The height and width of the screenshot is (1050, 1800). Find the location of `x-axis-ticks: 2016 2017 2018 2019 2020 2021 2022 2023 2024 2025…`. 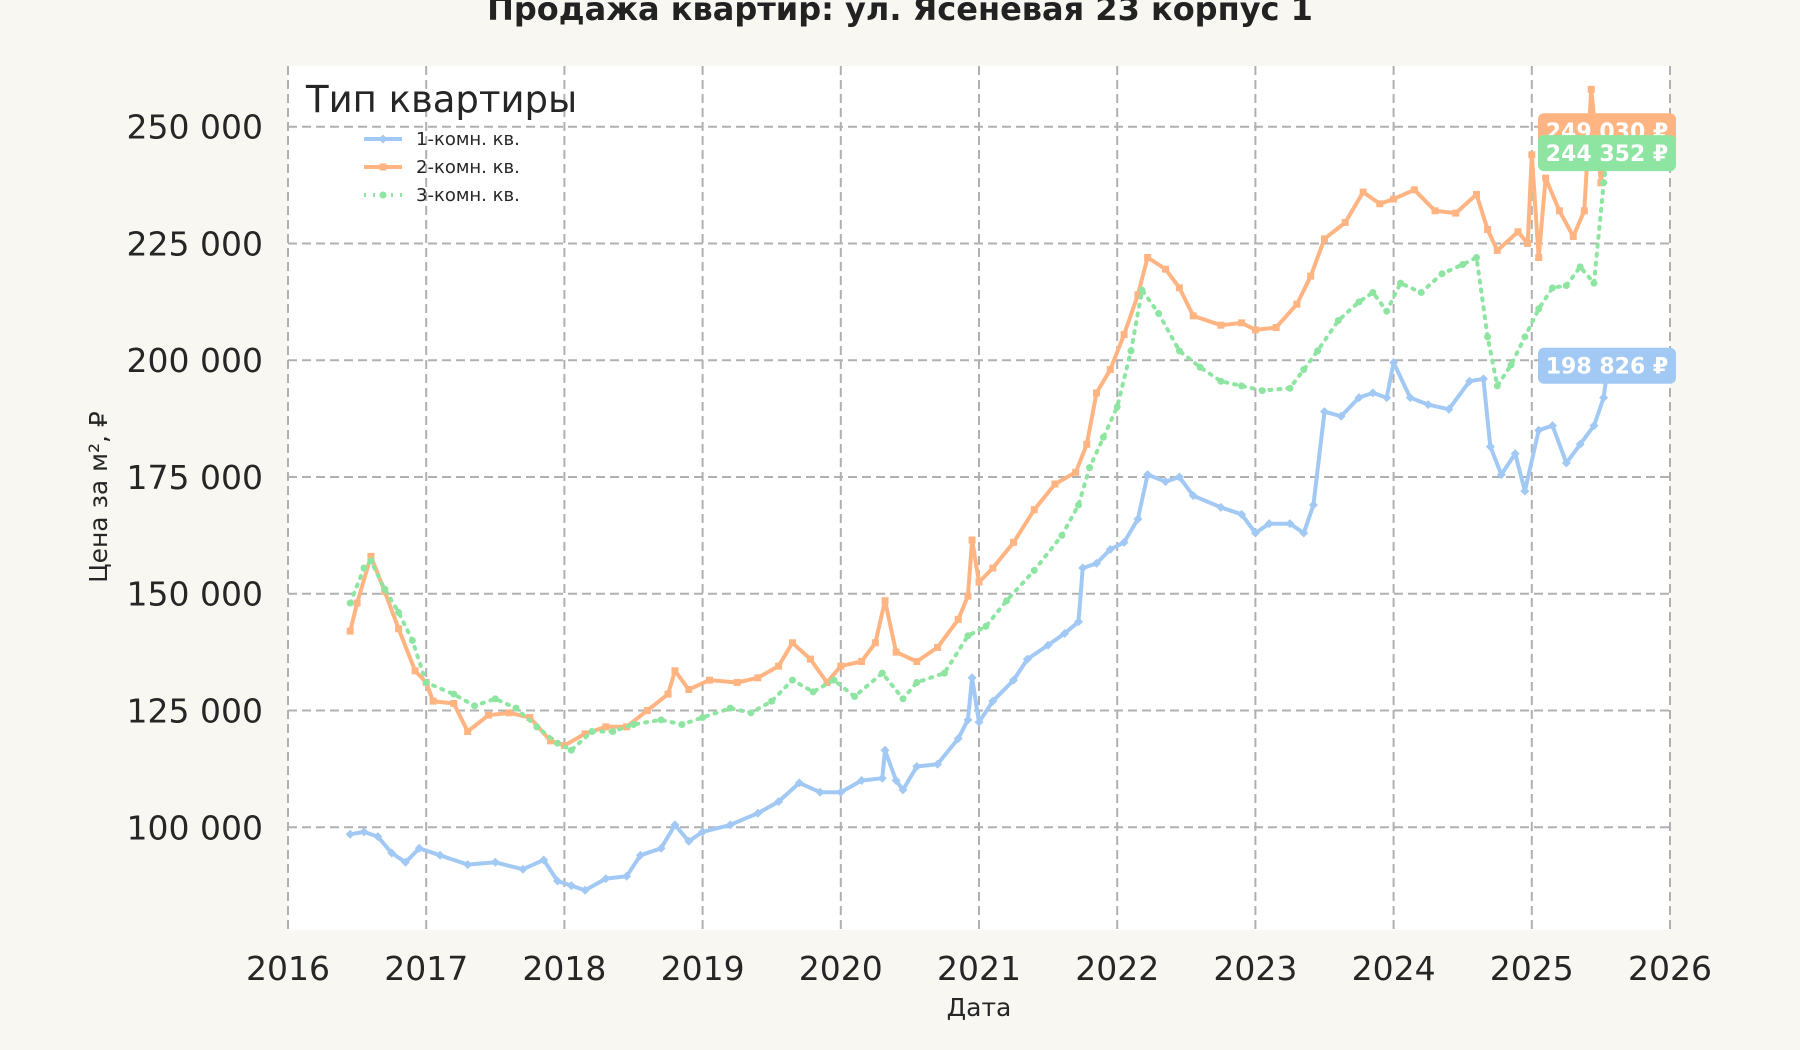

x-axis-ticks: 2016 2017 2018 2019 2020 2021 2022 2023 2024 2025… is located at coordinates (979, 968).